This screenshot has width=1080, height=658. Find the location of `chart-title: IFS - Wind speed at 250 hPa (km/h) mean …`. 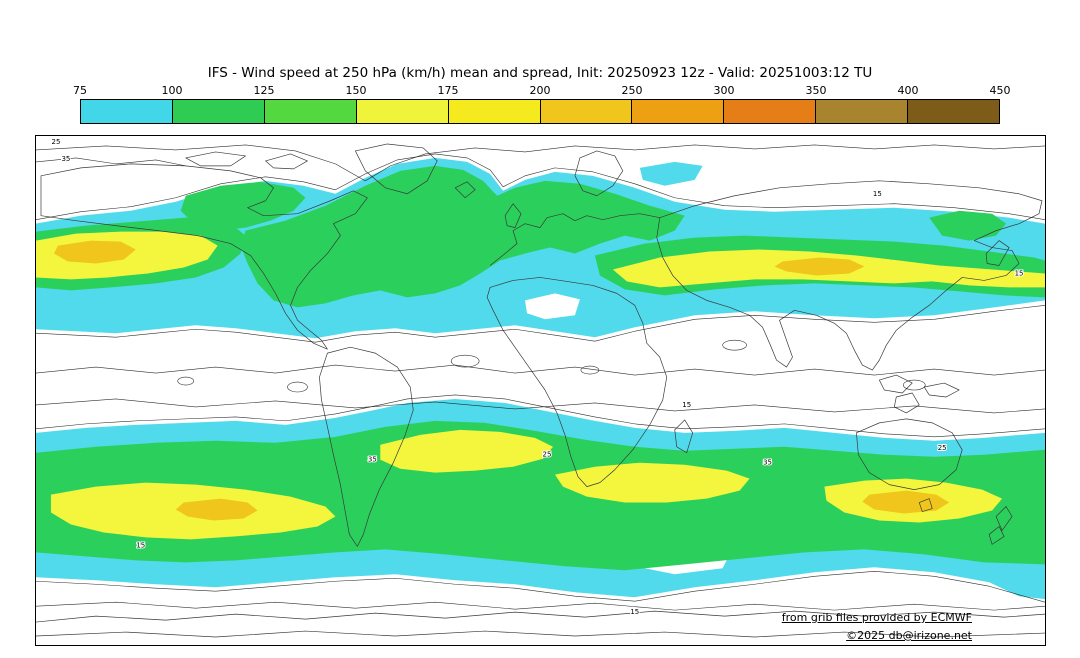

chart-title: IFS - Wind speed at 250 hPa (km/h) mean … is located at coordinates (540, 73).